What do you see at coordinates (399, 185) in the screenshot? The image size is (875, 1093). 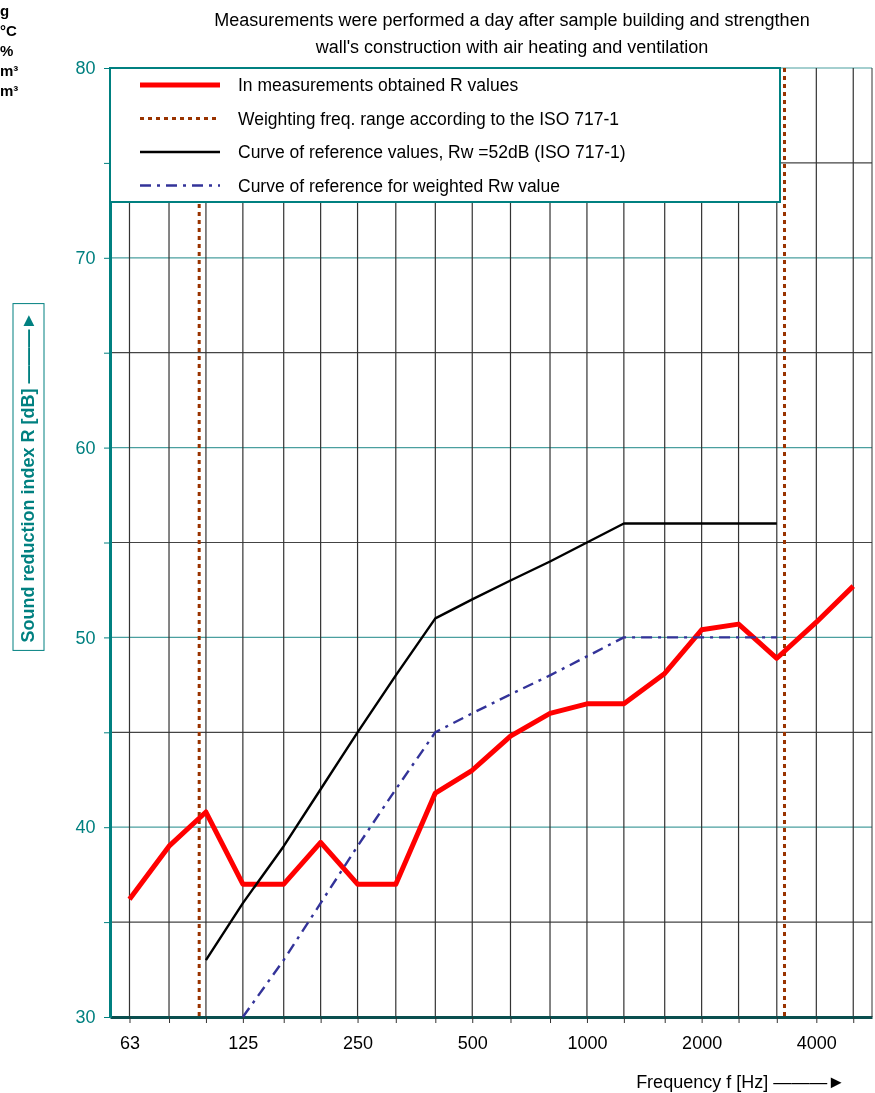 I see `legend-label: Curve of reference for weighted Rw value` at bounding box center [399, 185].